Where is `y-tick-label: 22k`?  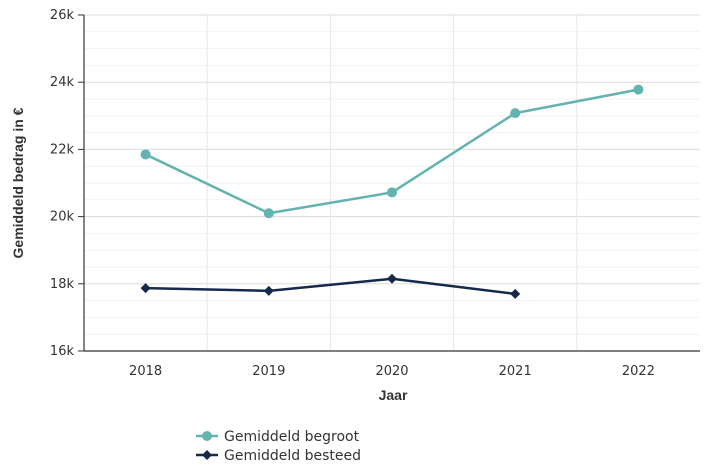
y-tick-label: 22k is located at coordinates (62, 149).